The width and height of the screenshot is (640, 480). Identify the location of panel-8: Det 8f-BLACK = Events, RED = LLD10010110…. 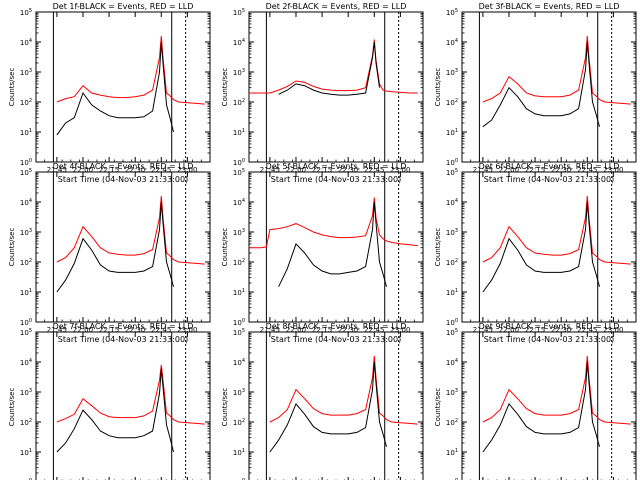
(322, 401).